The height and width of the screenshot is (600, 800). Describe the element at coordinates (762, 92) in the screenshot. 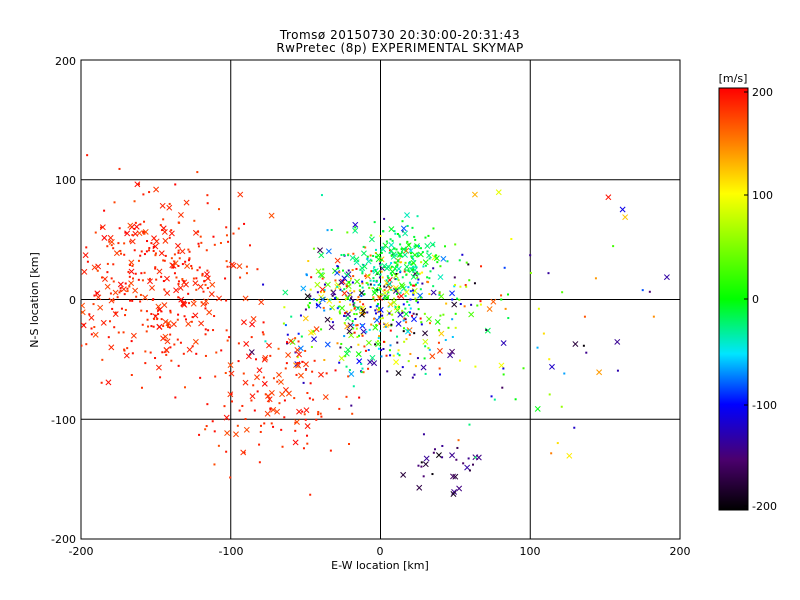

I see `colorbar-tick-label: 200` at that location.